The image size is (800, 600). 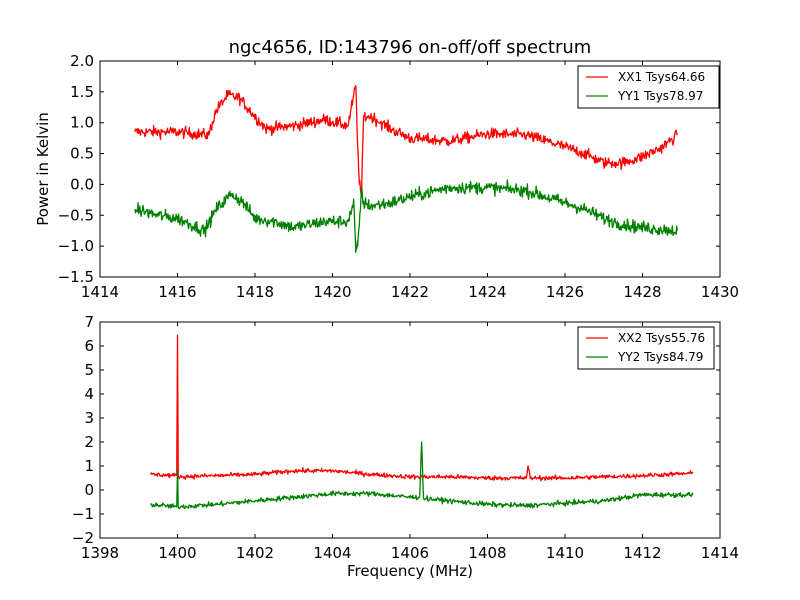 I want to click on legend-label-xx2: XX2 Tsys55.76, so click(x=661, y=338).